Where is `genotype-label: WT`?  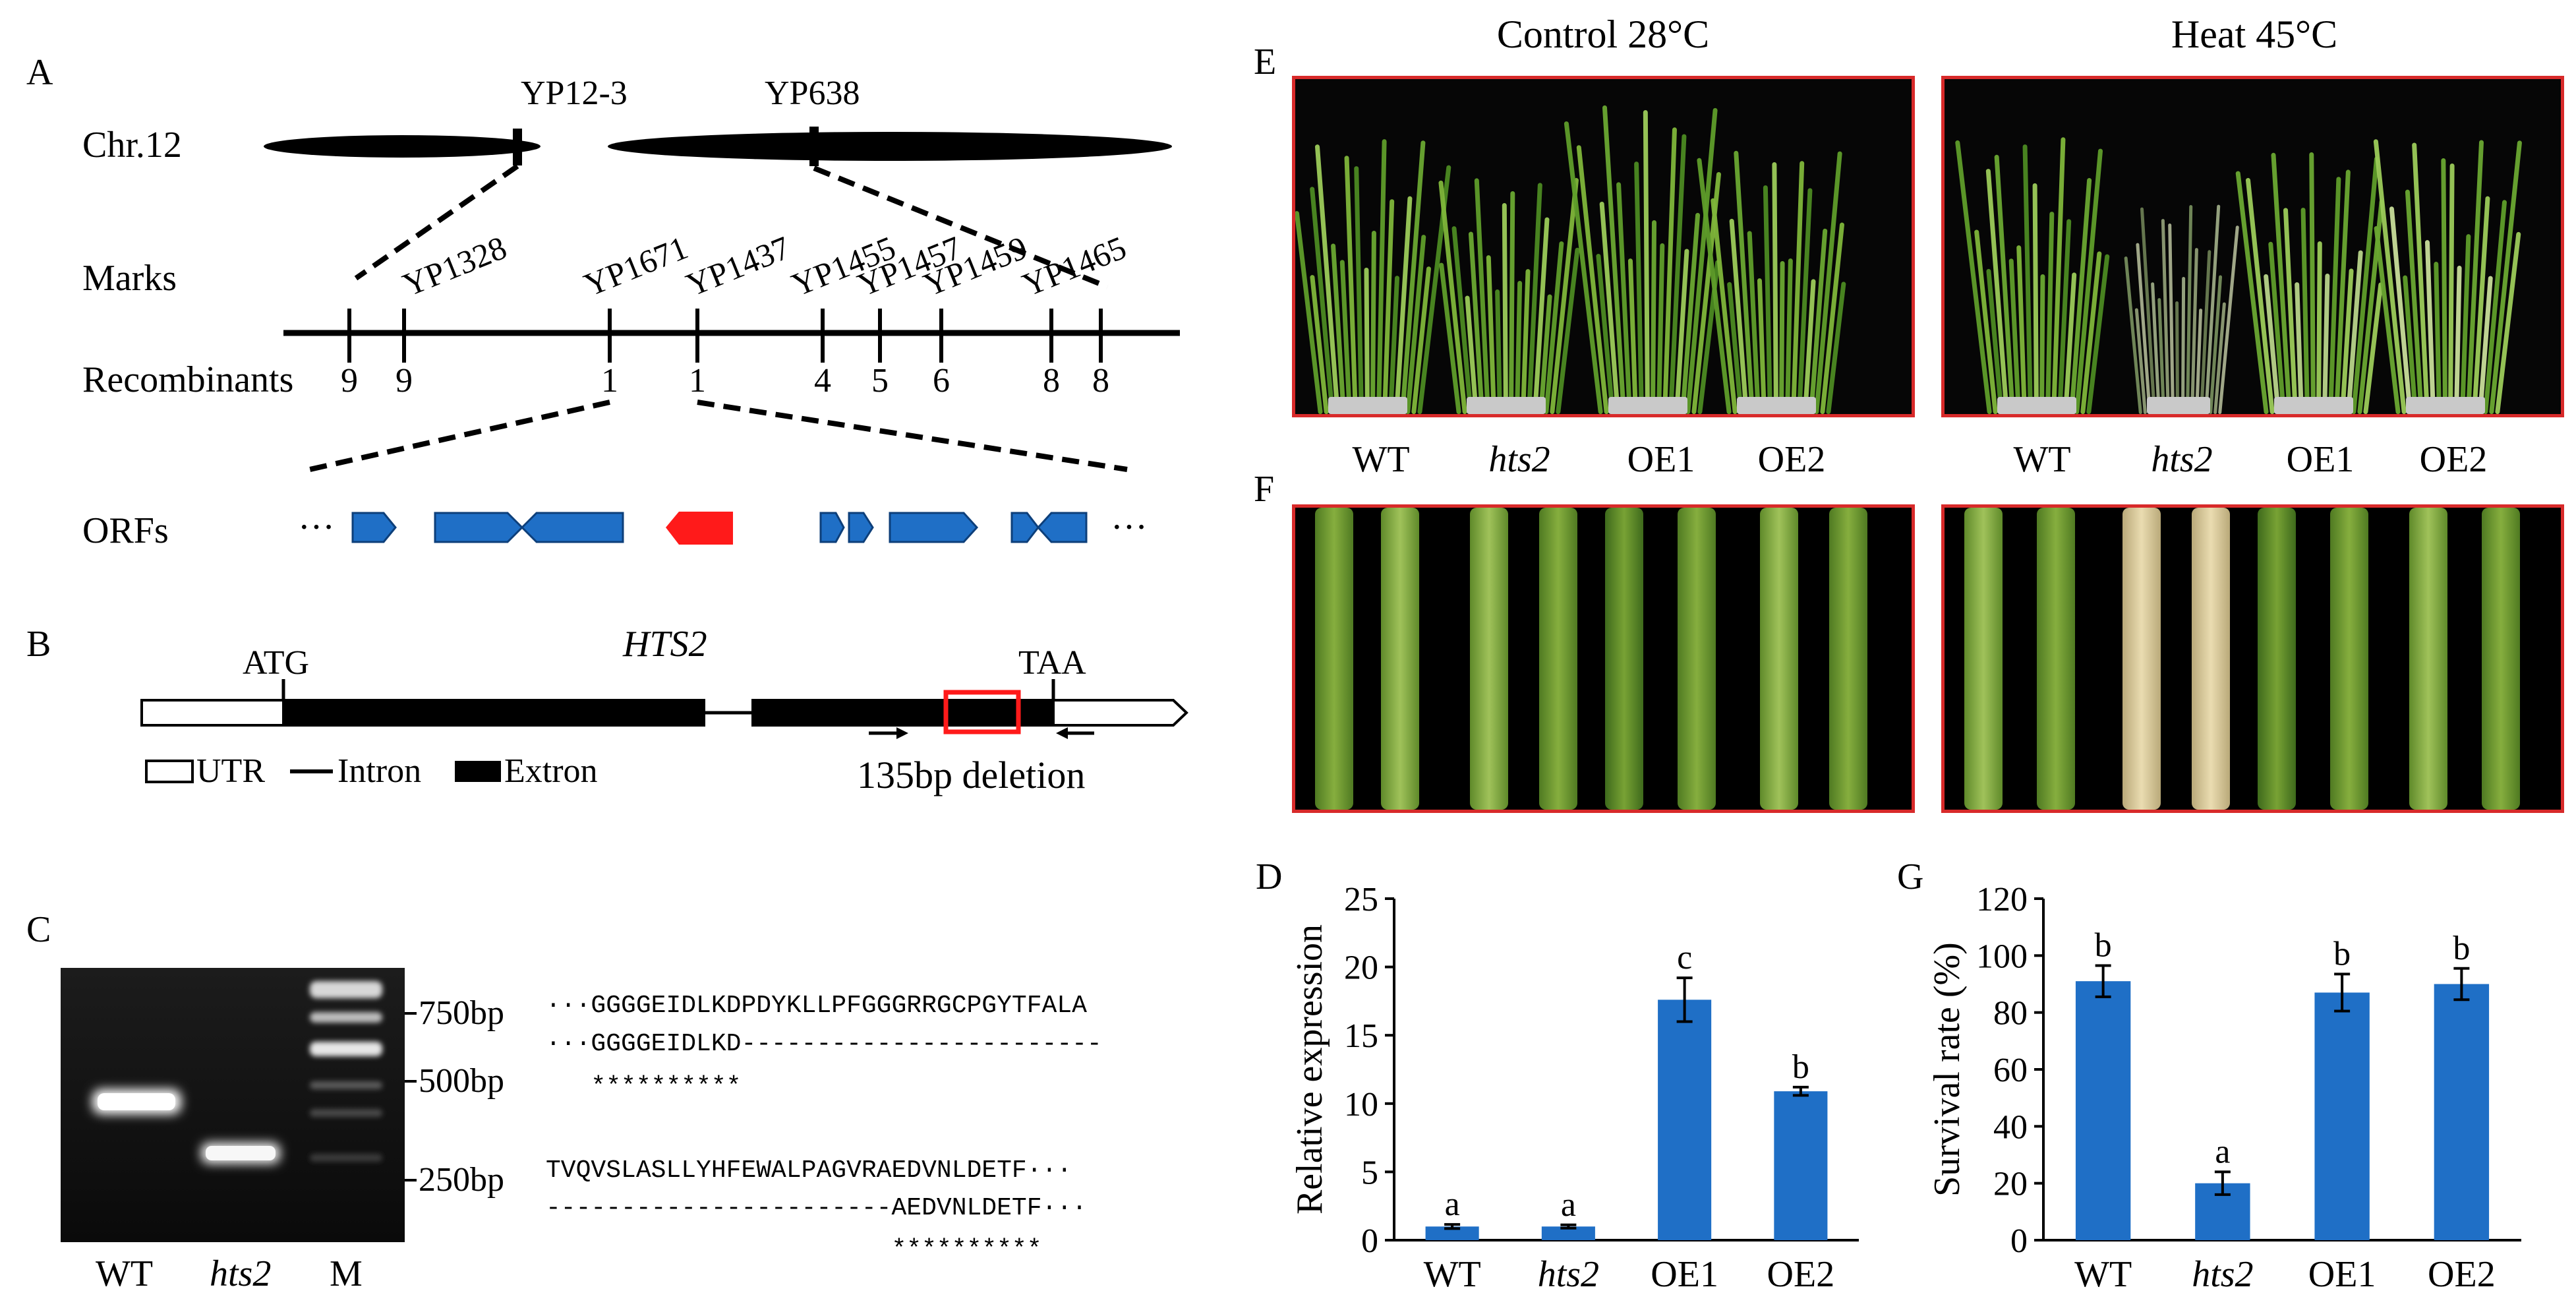 genotype-label: WT is located at coordinates (1380, 459).